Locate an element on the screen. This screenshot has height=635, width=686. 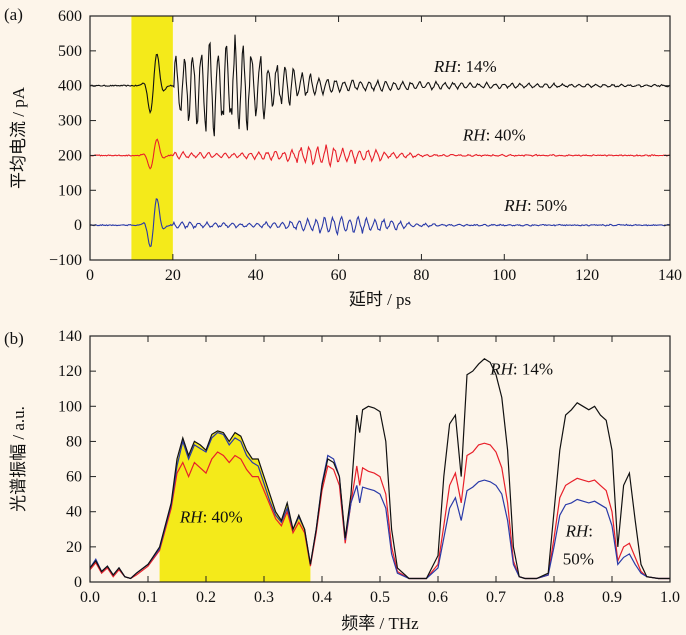
b-y-tick-label: 120 is located at coordinates (70, 371).